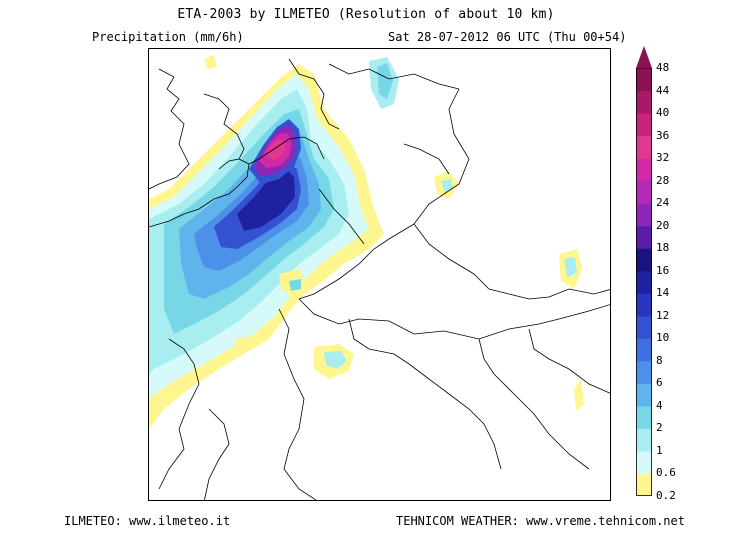 This screenshot has height=549, width=732. Describe the element at coordinates (663, 315) in the screenshot. I see `colorbar-tick-label: 12` at that location.